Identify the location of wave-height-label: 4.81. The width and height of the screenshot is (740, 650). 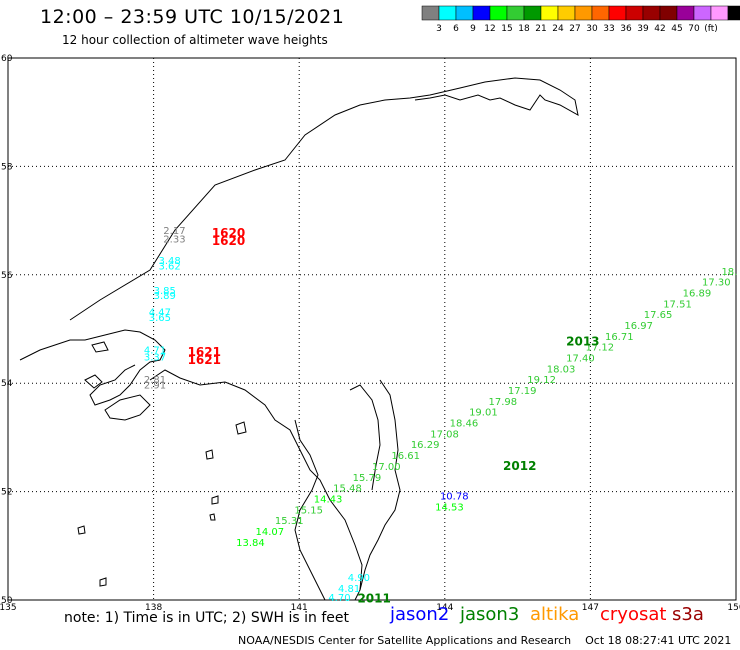
(349, 589).